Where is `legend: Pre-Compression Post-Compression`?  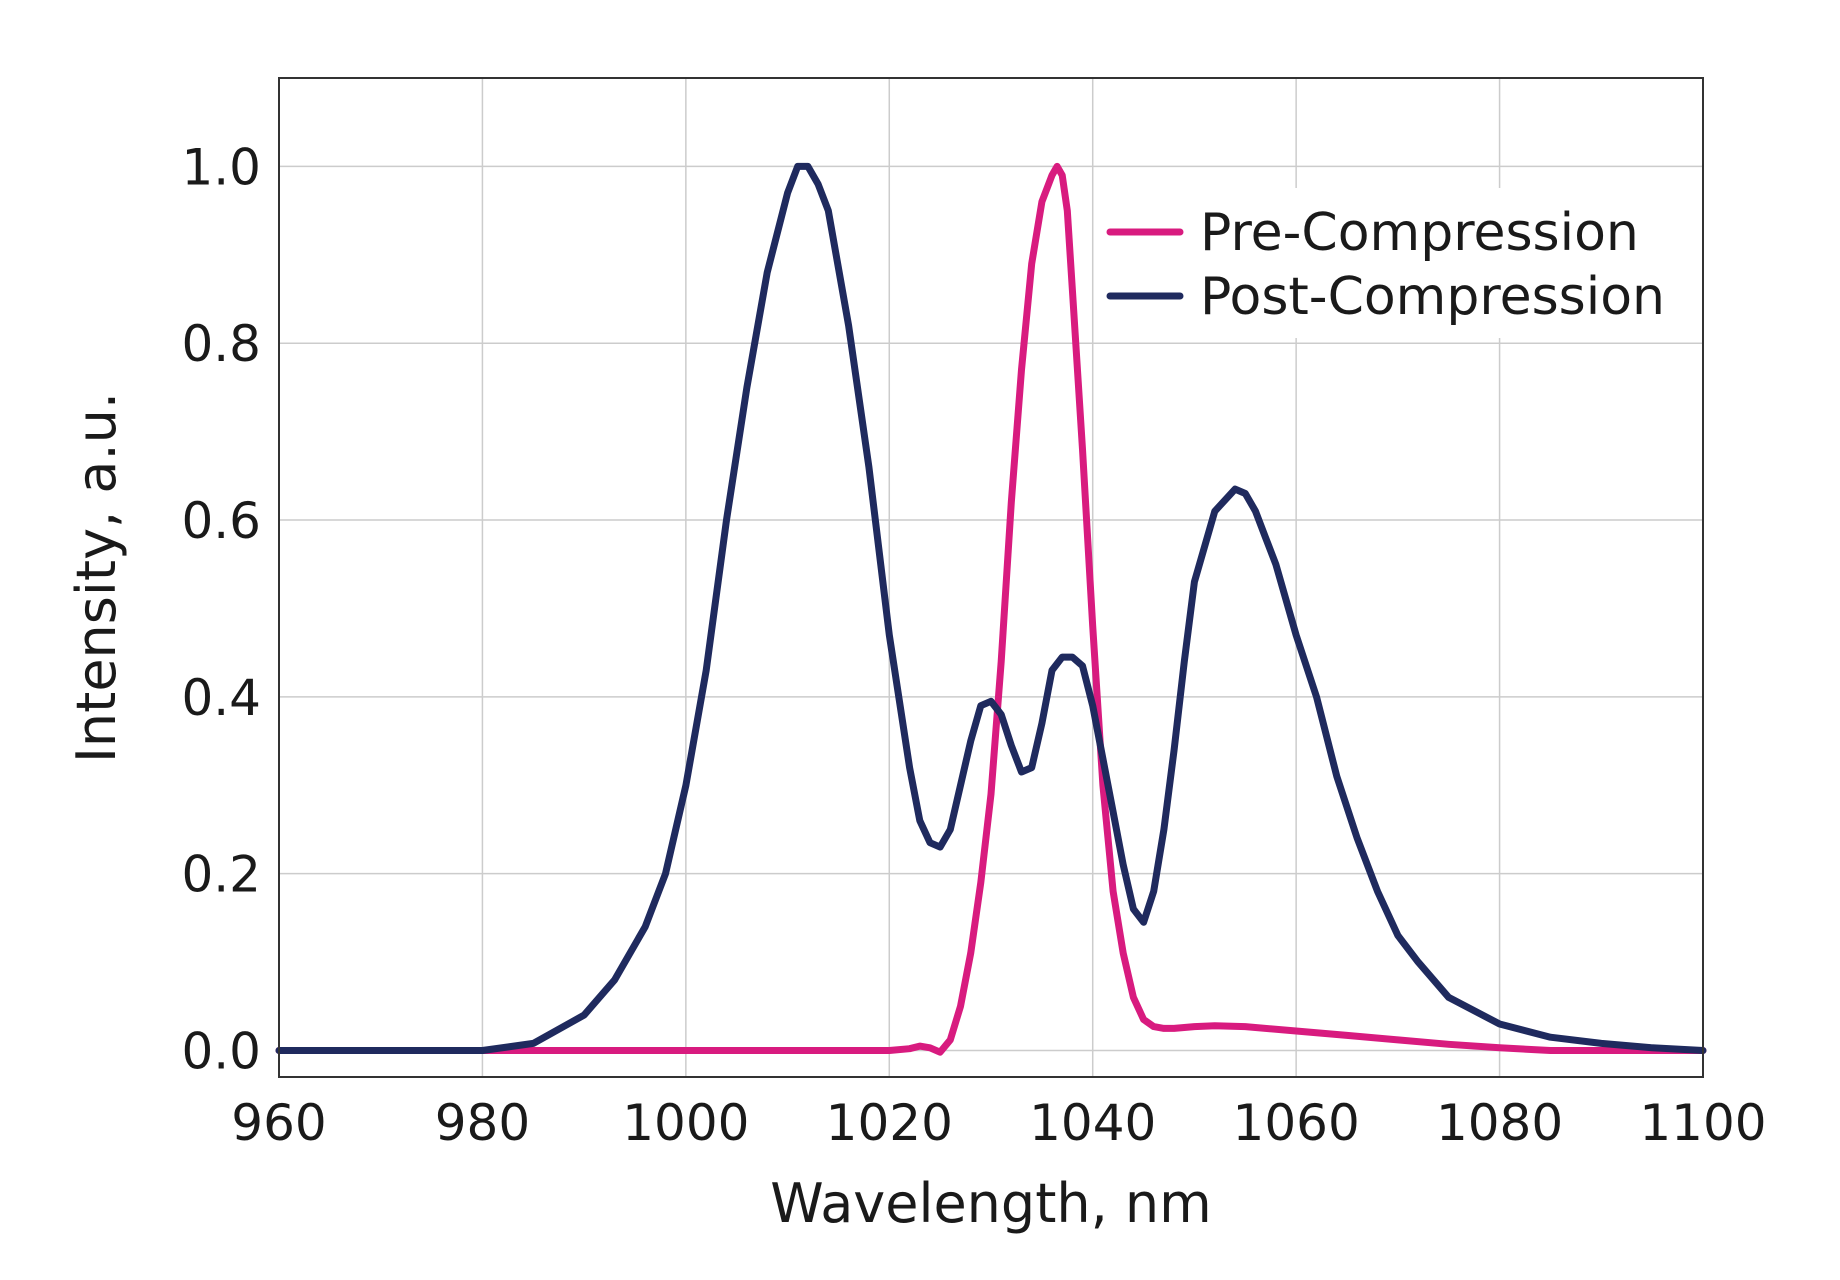
legend: Pre-Compression Post-Compression is located at coordinates (1395, 263).